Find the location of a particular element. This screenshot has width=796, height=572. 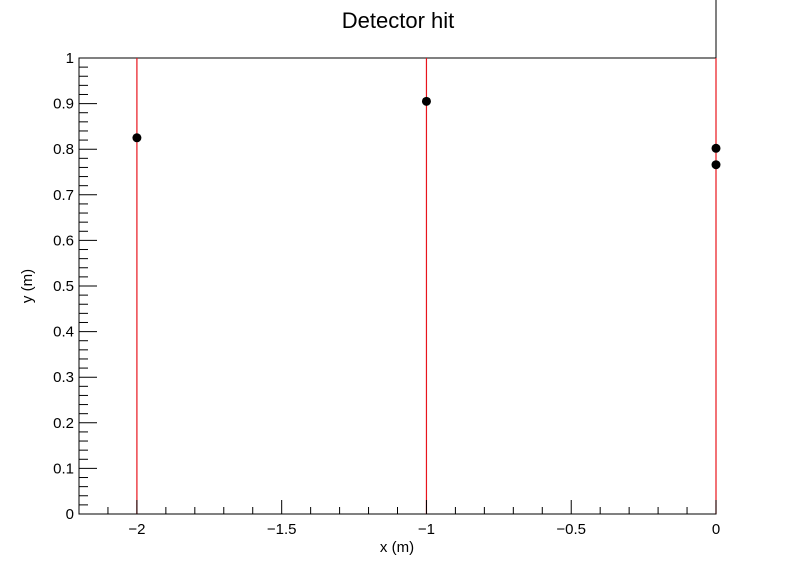

y-tick-label: 0.8 is located at coordinates (63, 149).